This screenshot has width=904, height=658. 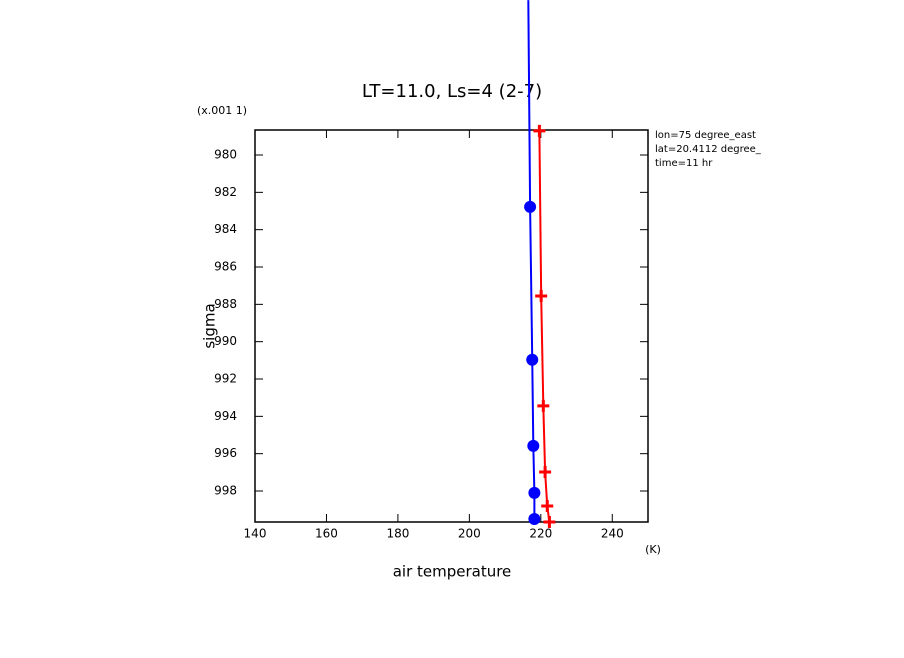 I want to click on x-tick-label: 180, so click(x=397, y=534).